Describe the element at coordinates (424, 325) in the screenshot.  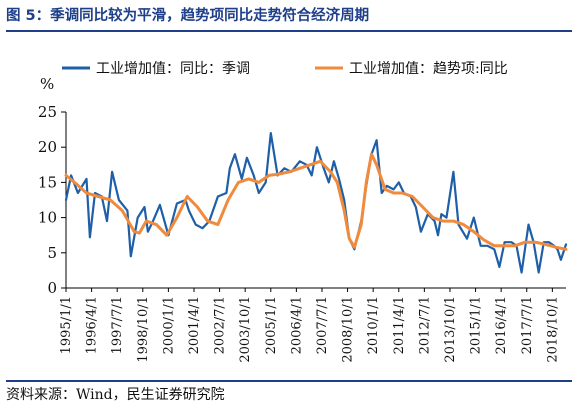
I see `x-tick-label: 2012/7/1` at that location.